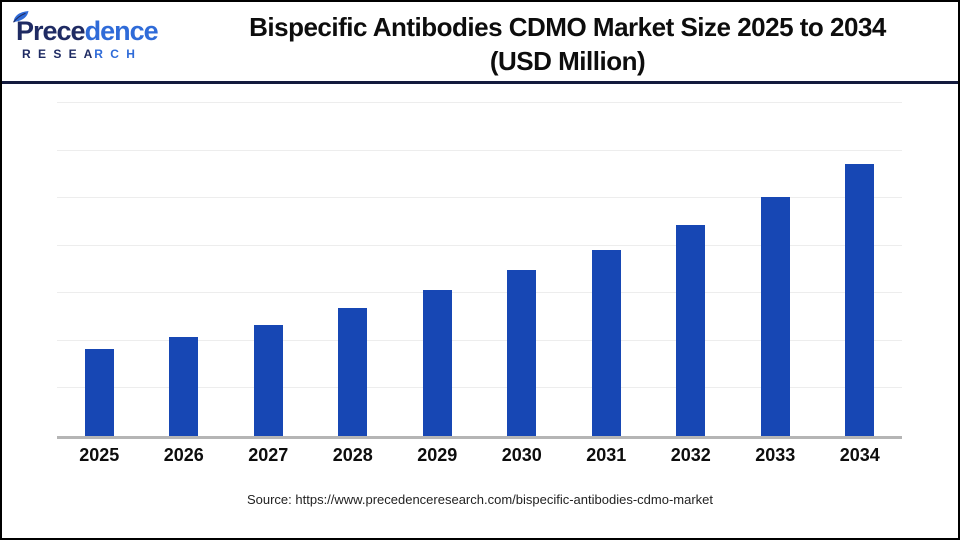 This screenshot has width=960, height=540. Describe the element at coordinates (606, 455) in the screenshot. I see `x-axis-label: 2031` at that location.